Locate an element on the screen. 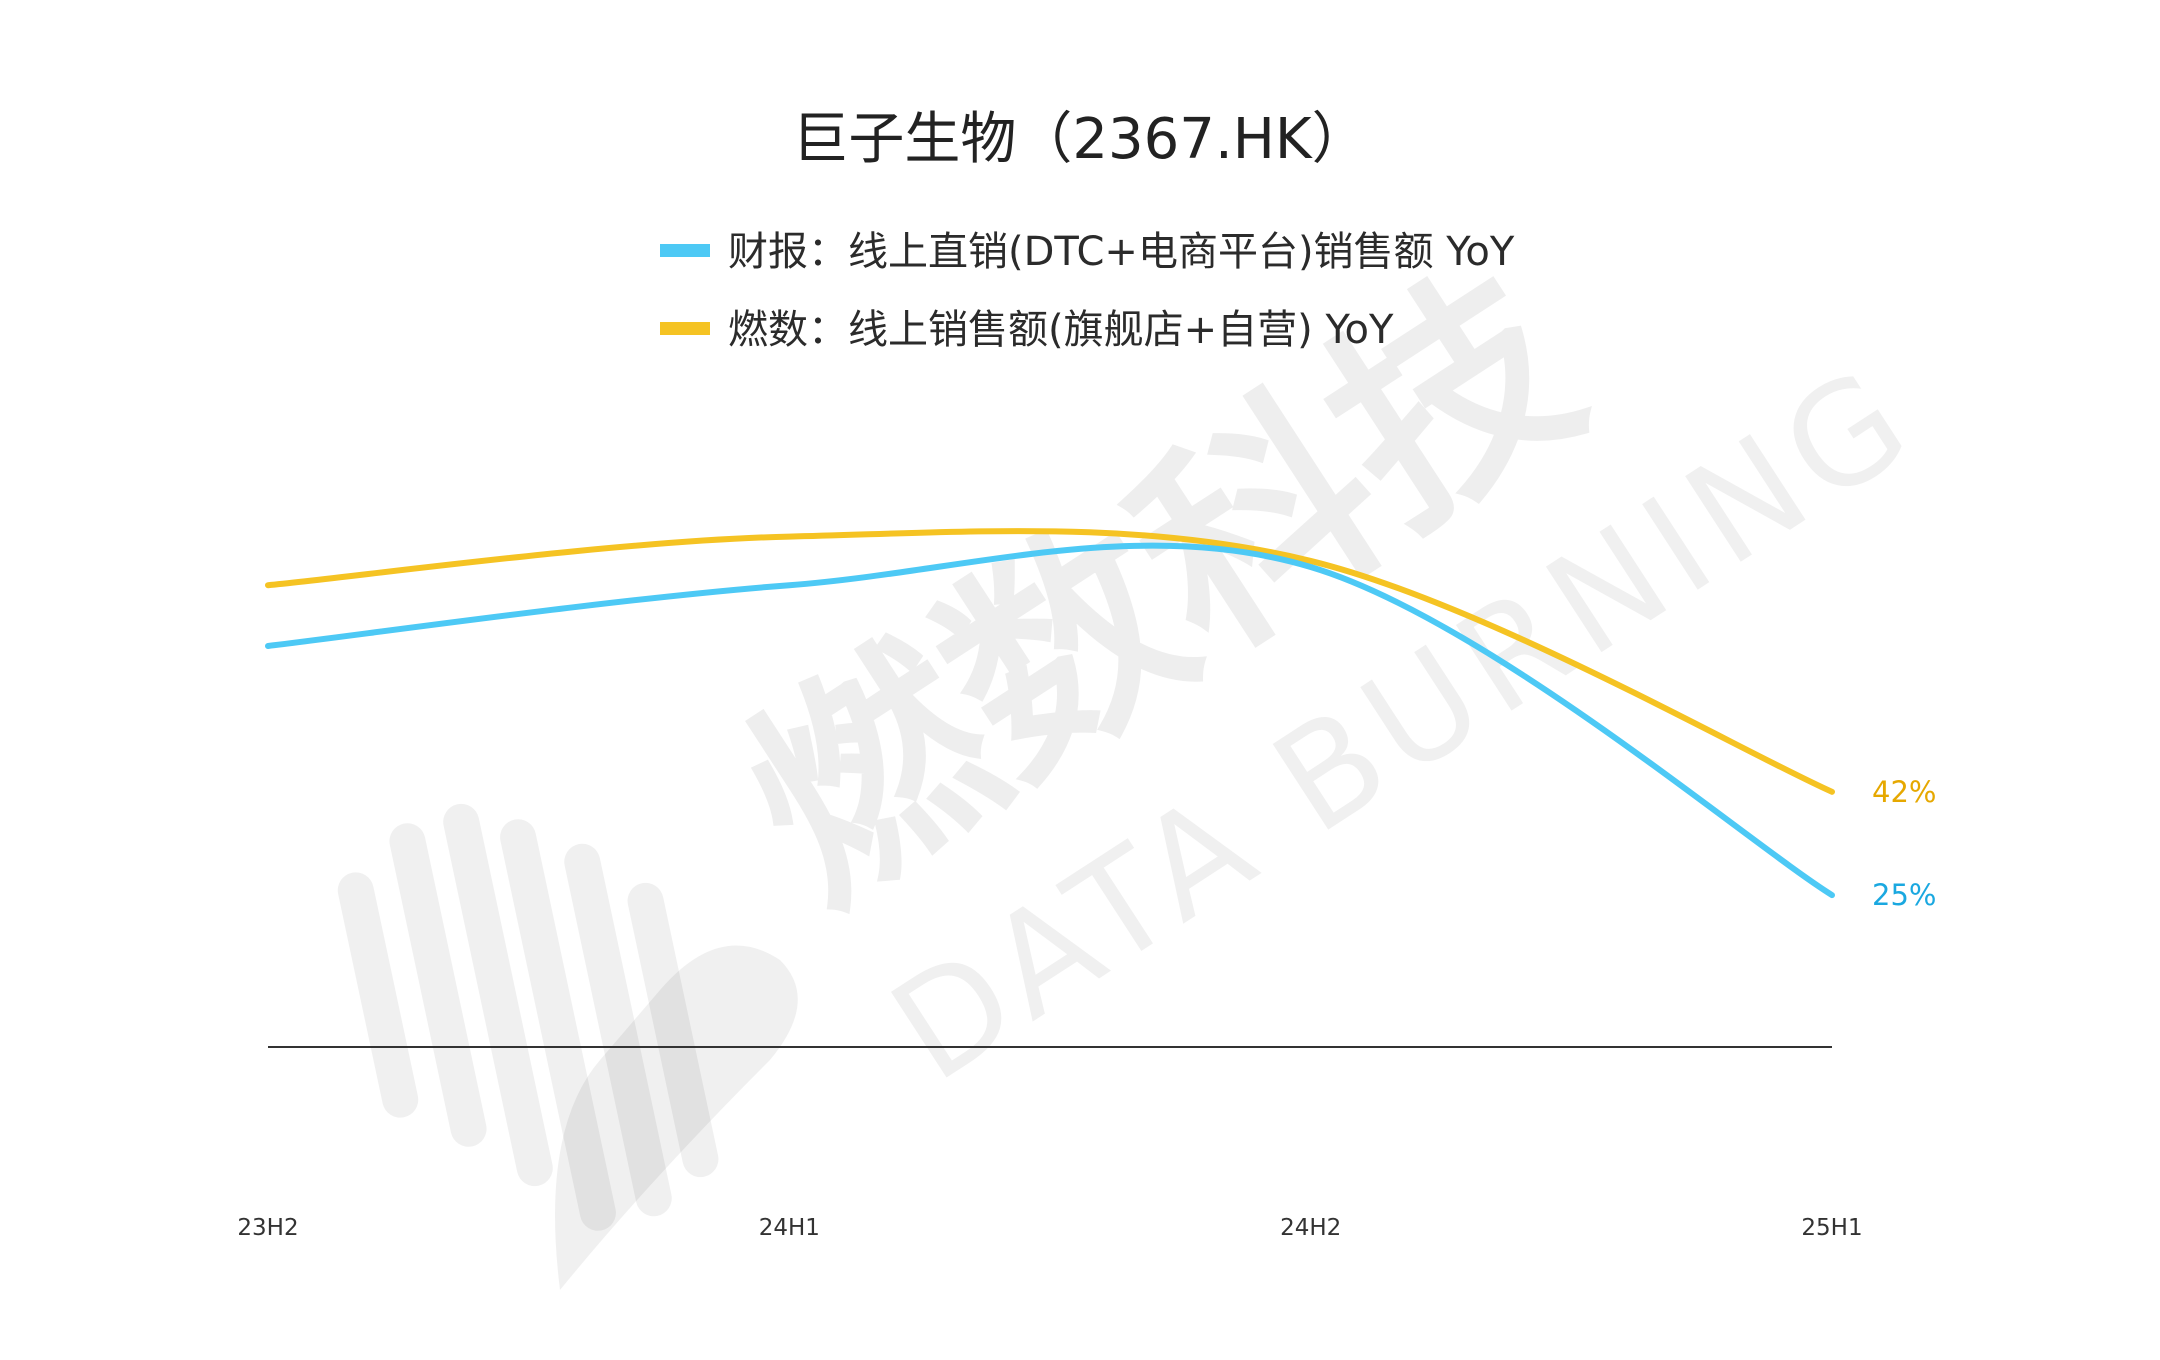  x-tick-label: 23H2 is located at coordinates (267, 1228).